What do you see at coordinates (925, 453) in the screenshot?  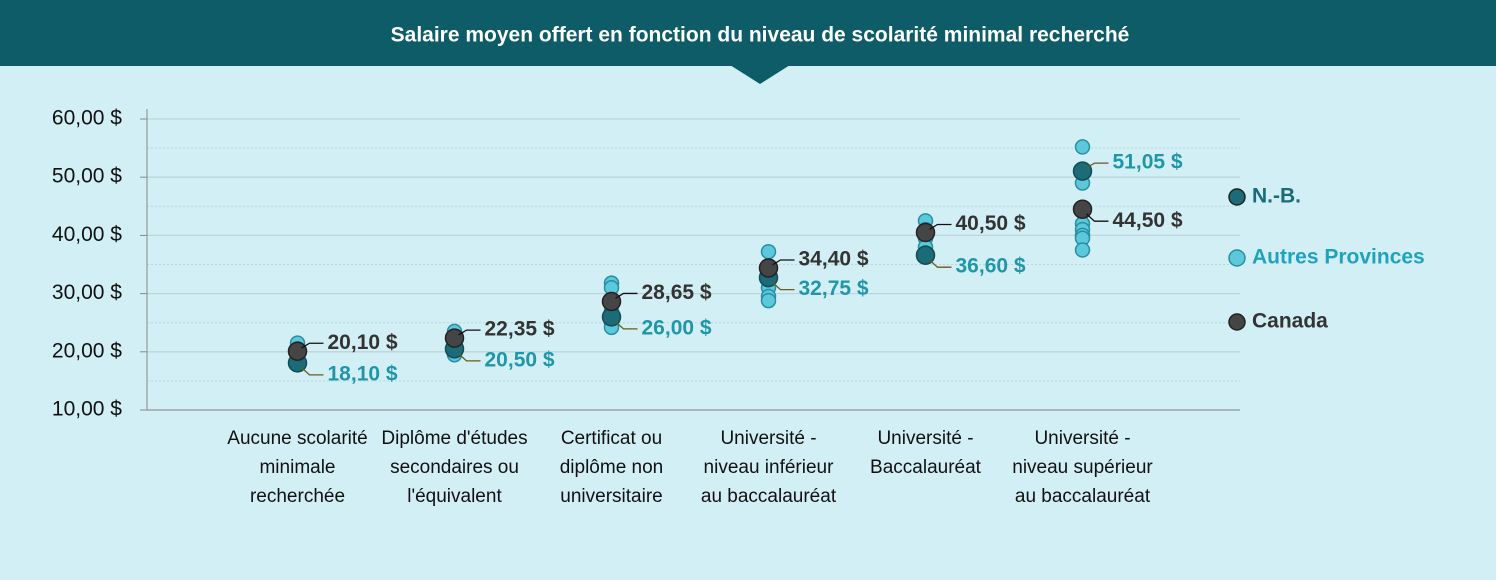 I see `x-tick-label: Université - Baccalauréat` at bounding box center [925, 453].